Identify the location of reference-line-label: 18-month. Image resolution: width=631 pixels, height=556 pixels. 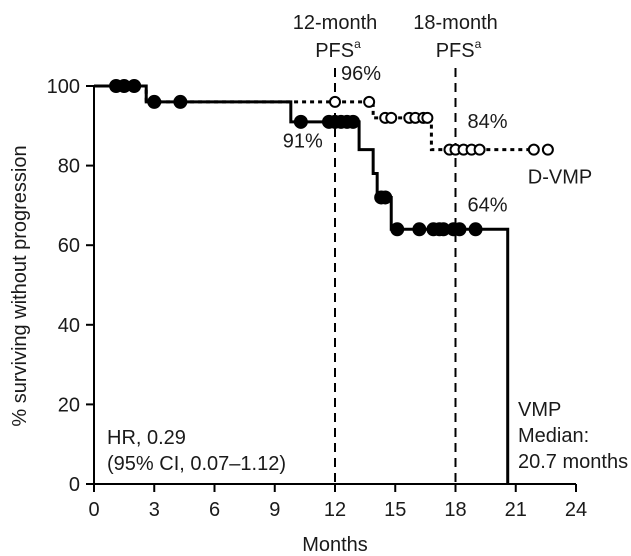
(455, 23).